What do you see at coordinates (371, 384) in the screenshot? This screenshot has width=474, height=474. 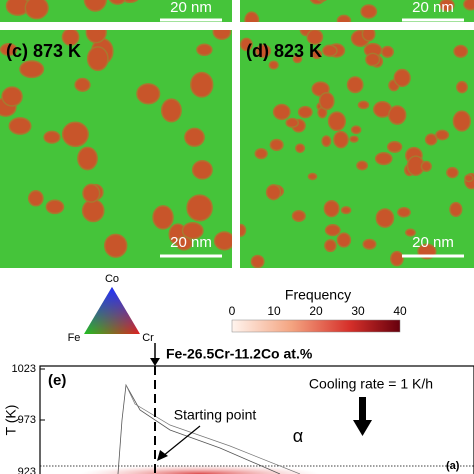 I see `cooling-rate: Cooling rate = 1 K/h` at bounding box center [371, 384].